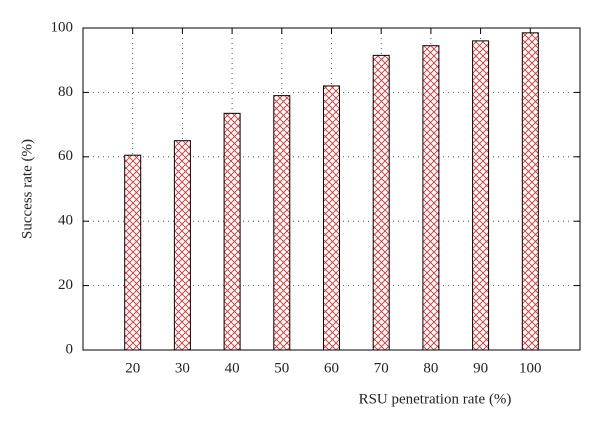 Image resolution: width=600 pixels, height=436 pixels. What do you see at coordinates (232, 368) in the screenshot?
I see `x-tick-label: 40` at bounding box center [232, 368].